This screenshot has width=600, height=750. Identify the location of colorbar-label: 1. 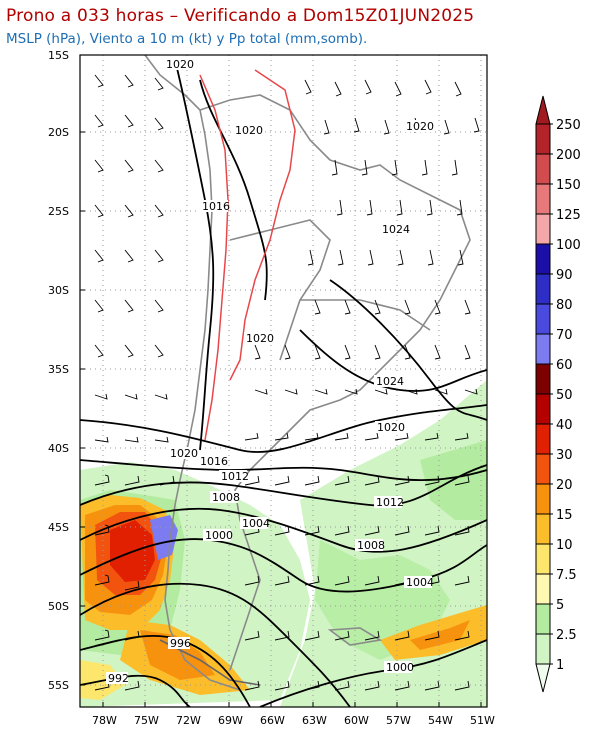
(560, 665).